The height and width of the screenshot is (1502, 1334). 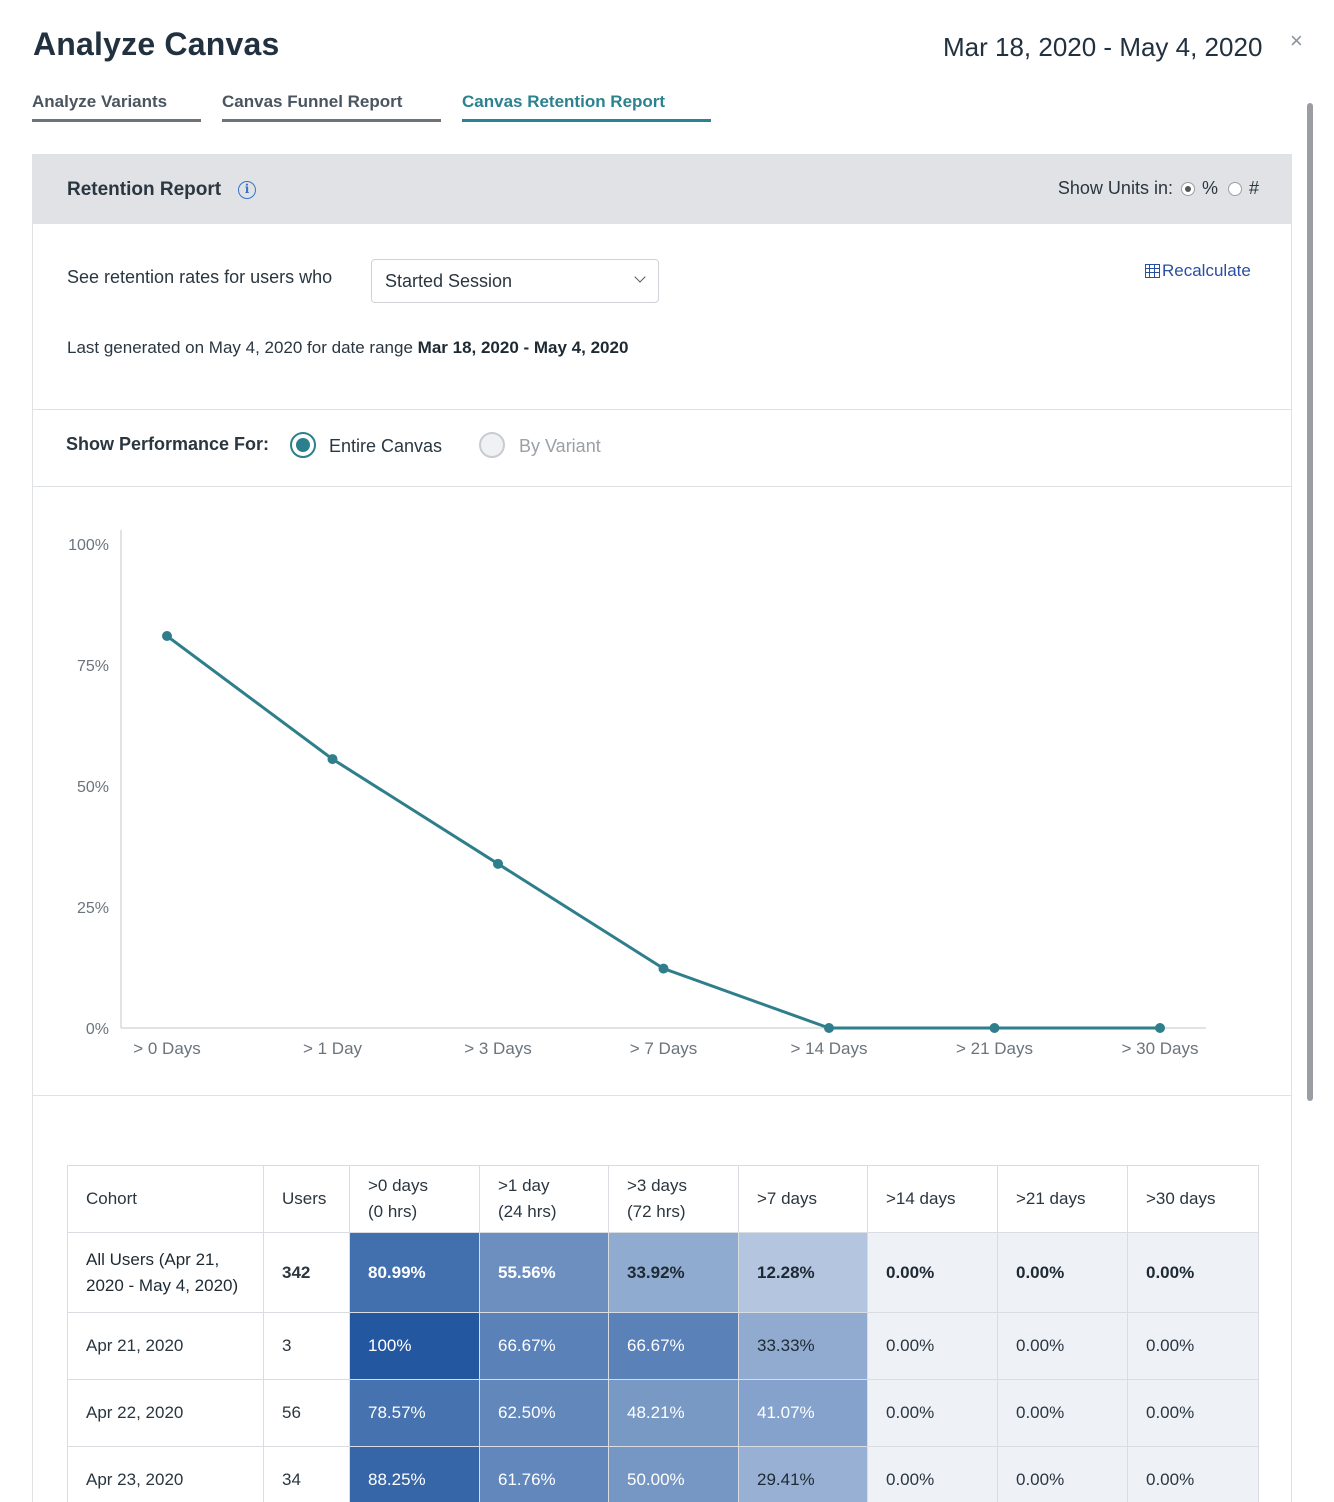 What do you see at coordinates (560, 446) in the screenshot?
I see `by-variant-label: By Variant` at bounding box center [560, 446].